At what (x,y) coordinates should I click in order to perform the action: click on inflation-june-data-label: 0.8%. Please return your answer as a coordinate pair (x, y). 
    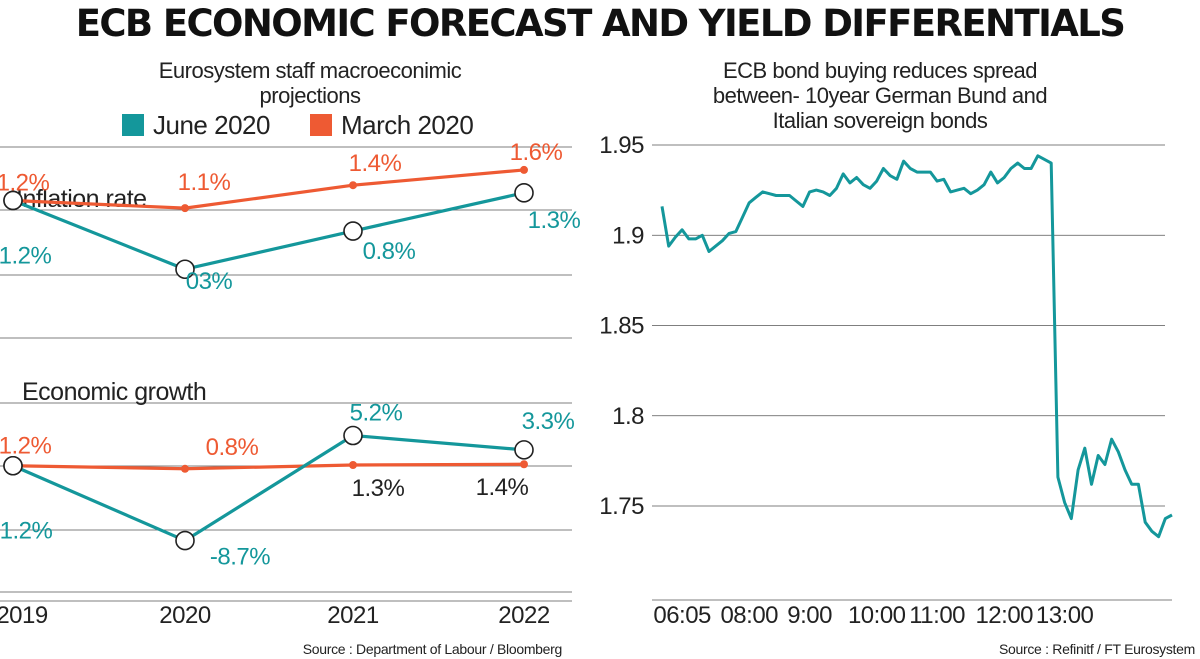
    Looking at the image, I should click on (389, 251).